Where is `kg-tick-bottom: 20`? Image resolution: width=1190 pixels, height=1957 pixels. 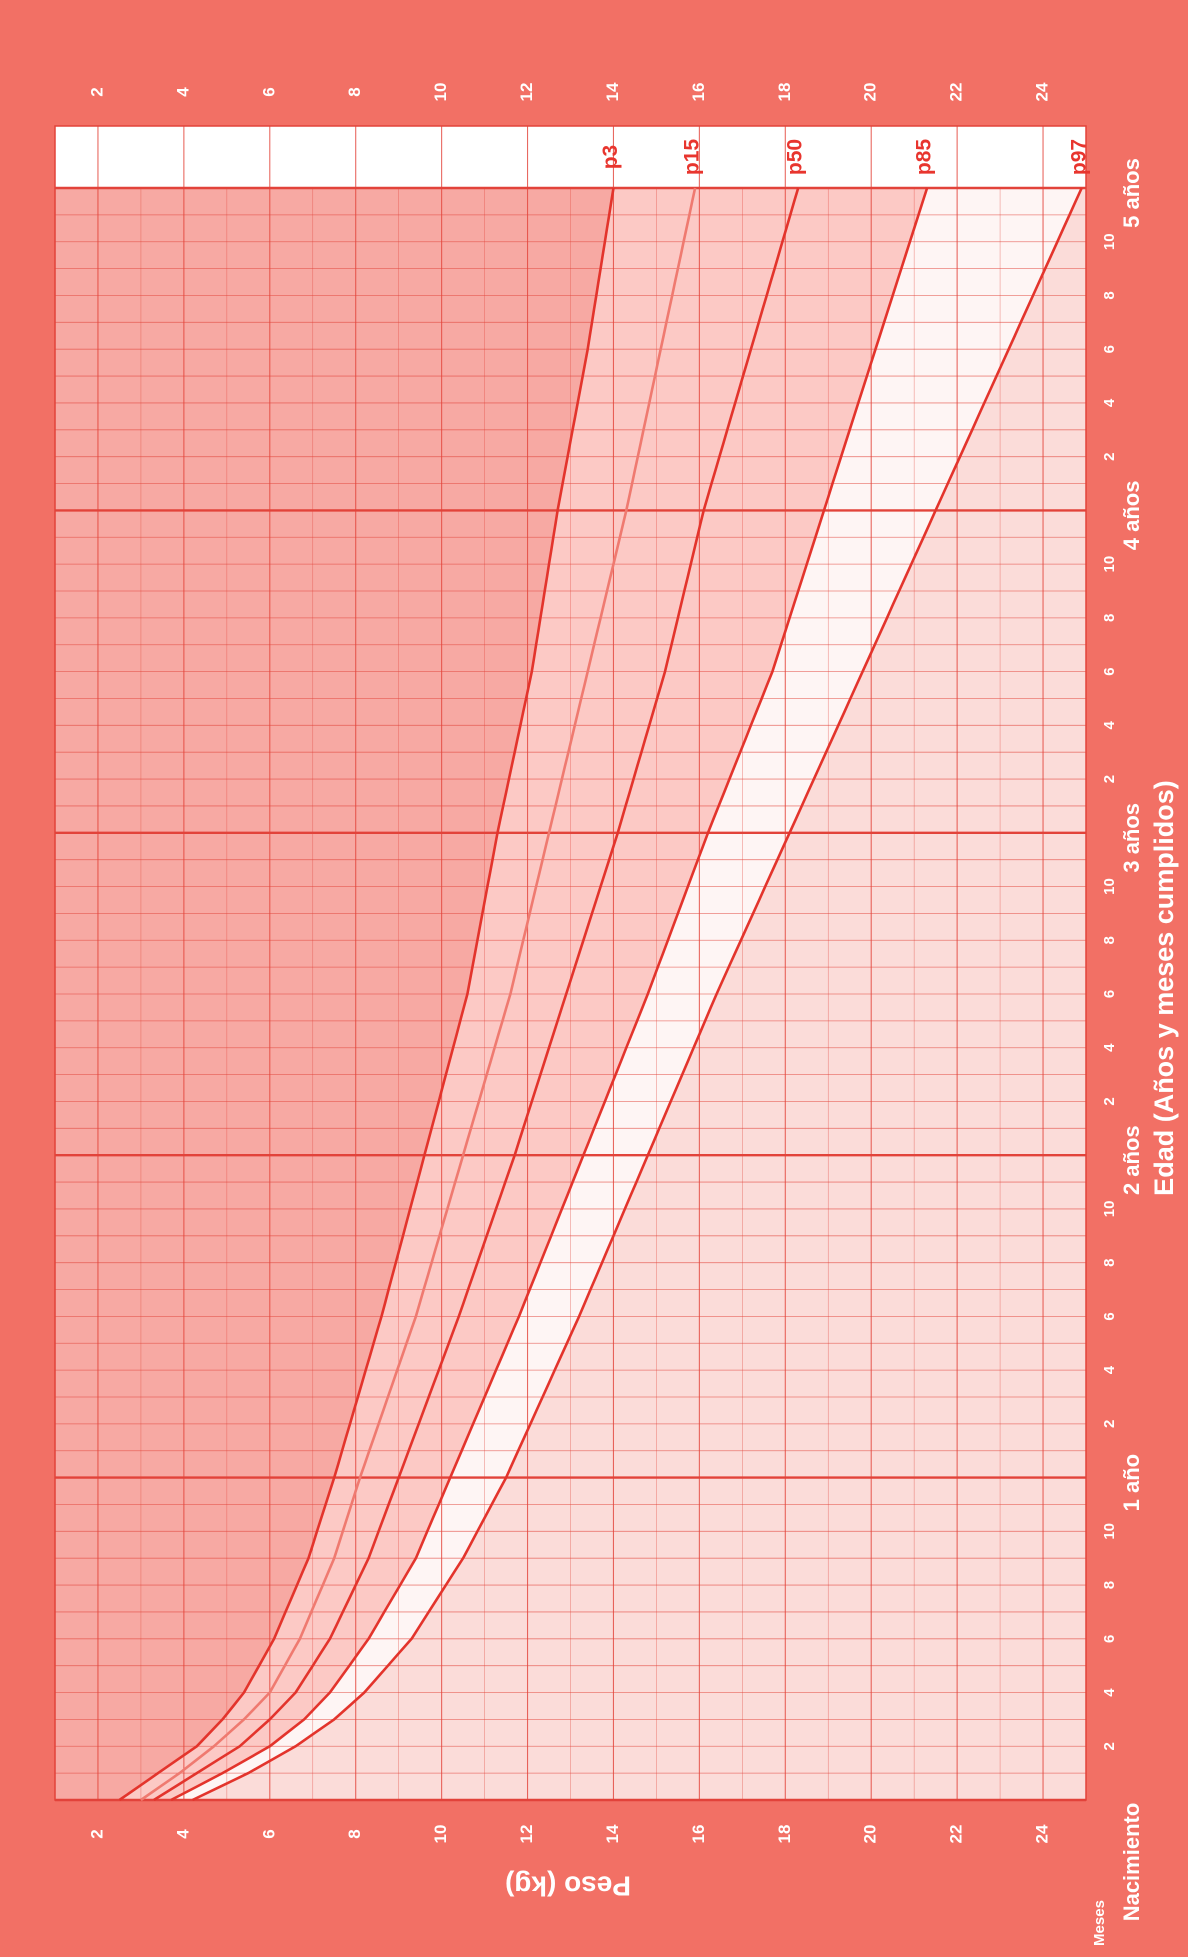 kg-tick-bottom: 20 is located at coordinates (870, 1834).